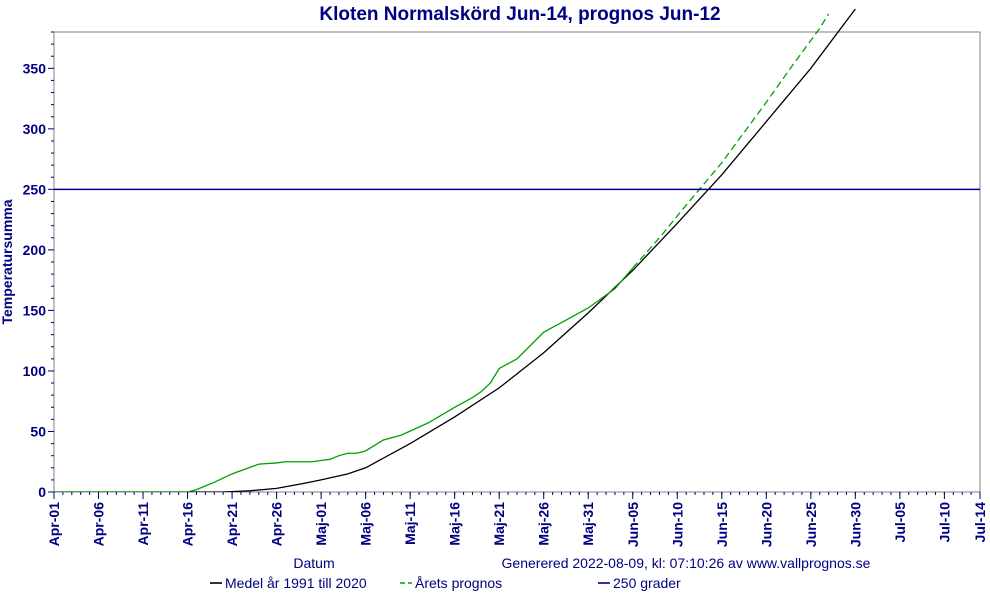 The image size is (990, 605). Describe the element at coordinates (677, 524) in the screenshot. I see `x-tick-label: Jun-10` at that location.